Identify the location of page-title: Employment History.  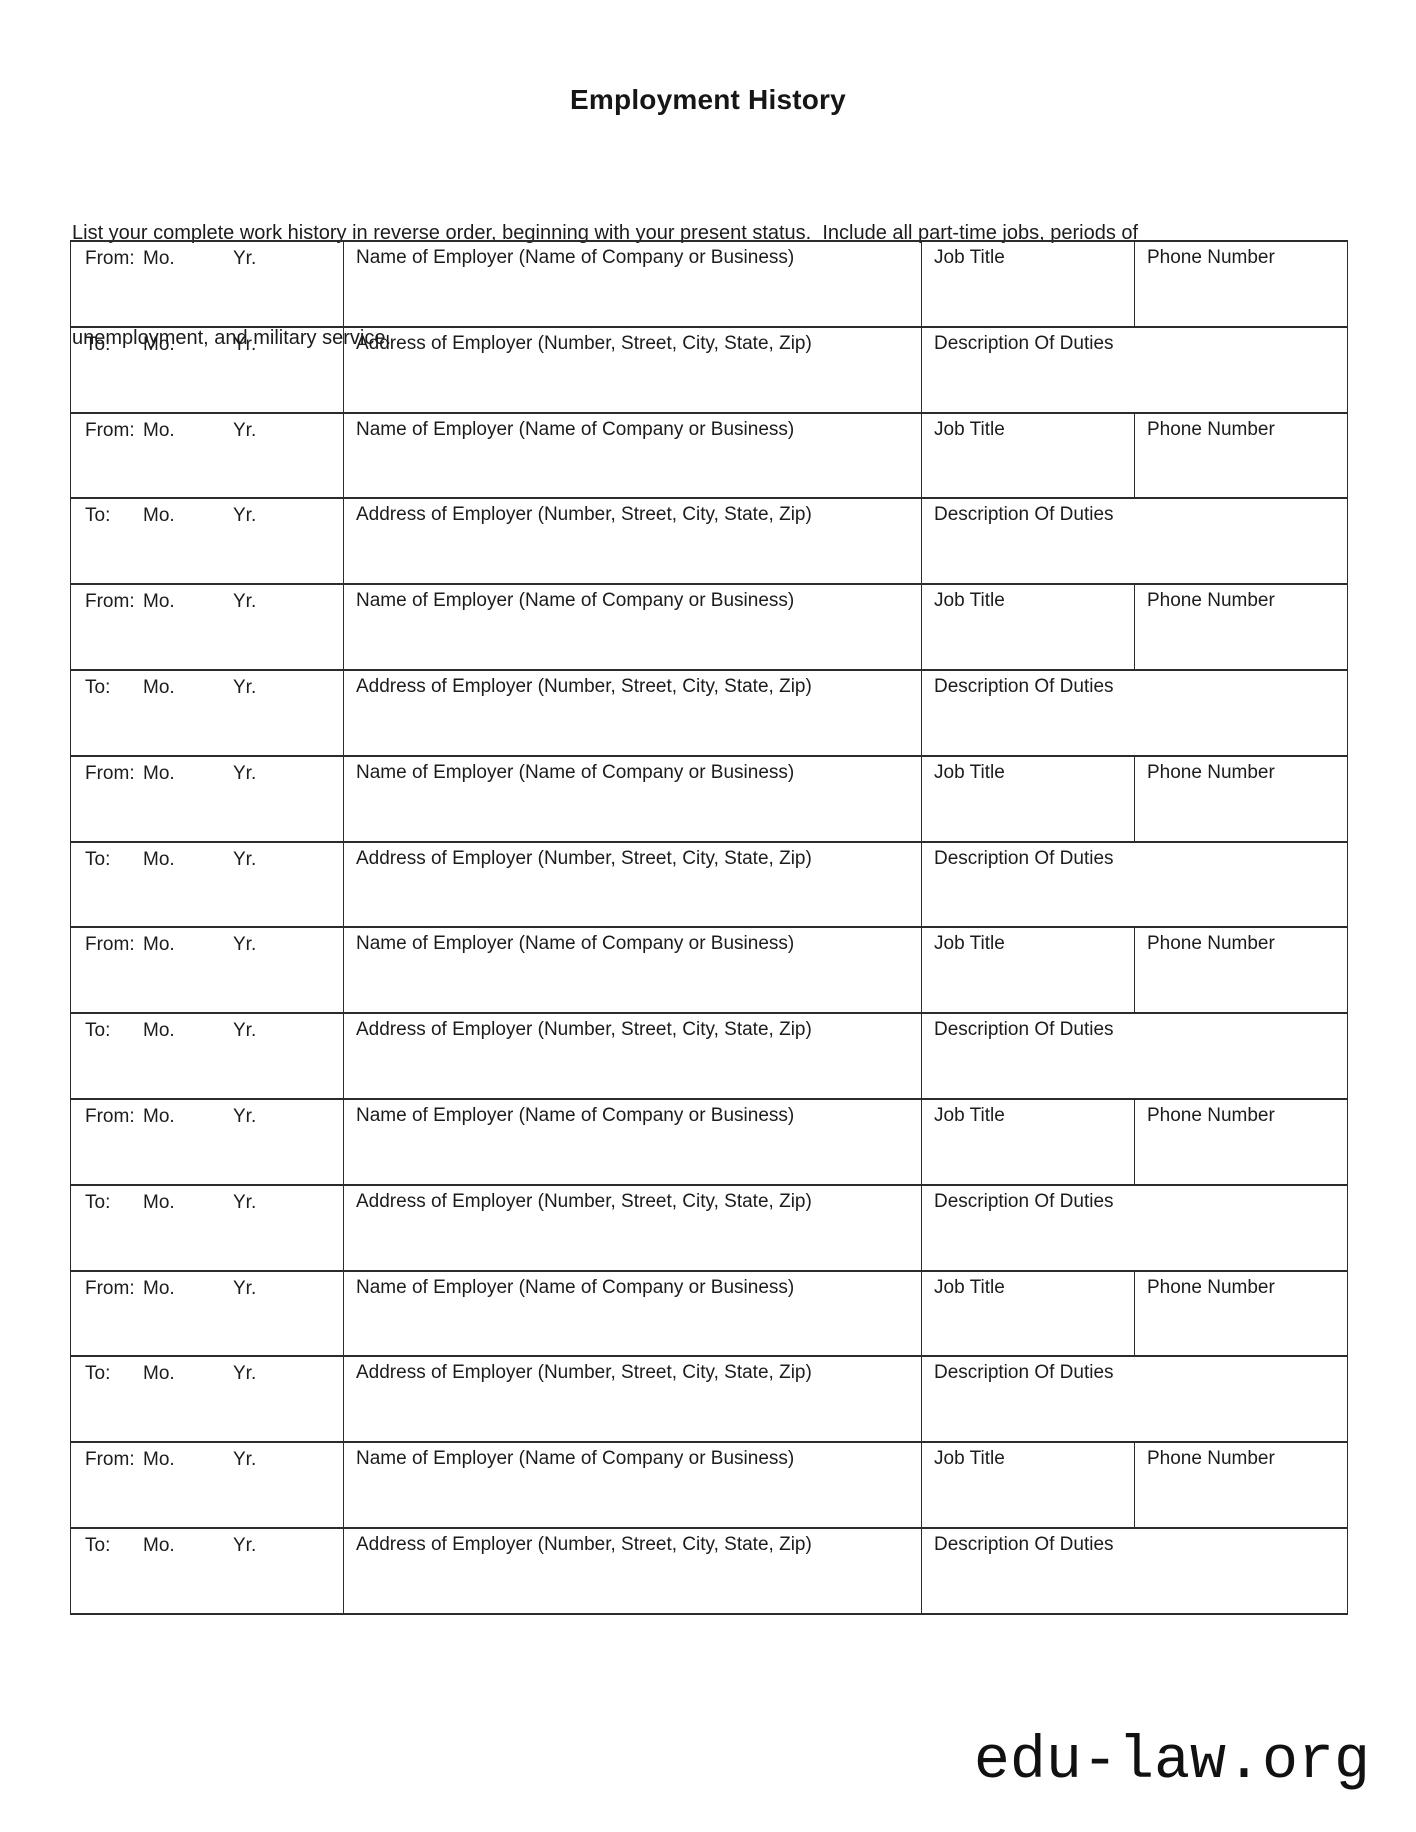
(708, 99).